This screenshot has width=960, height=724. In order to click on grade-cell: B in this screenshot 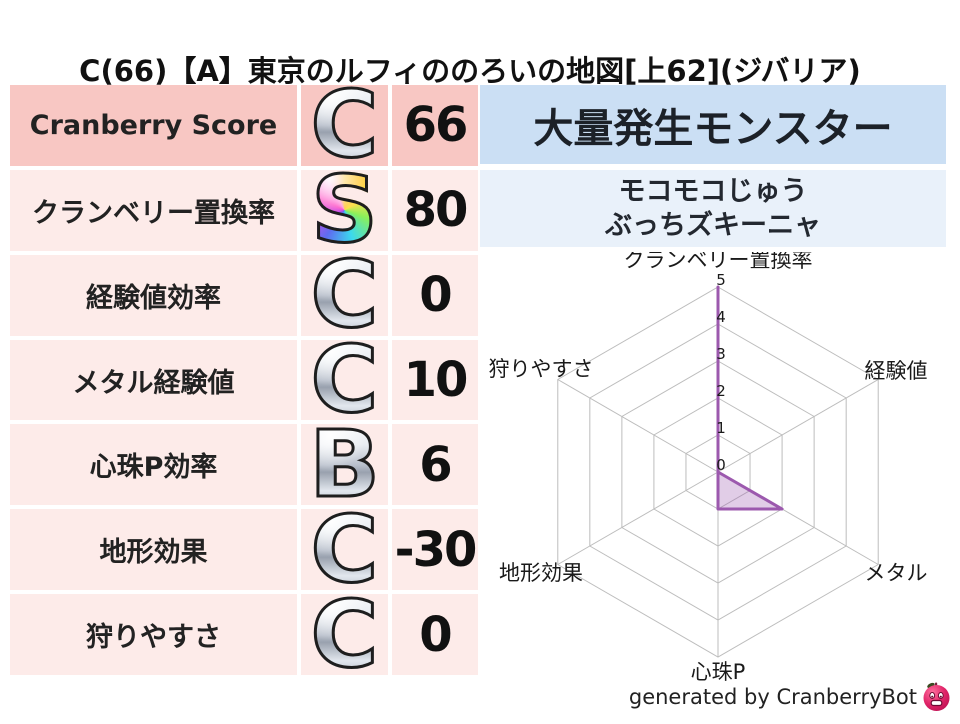, I will do `click(344, 464)`.